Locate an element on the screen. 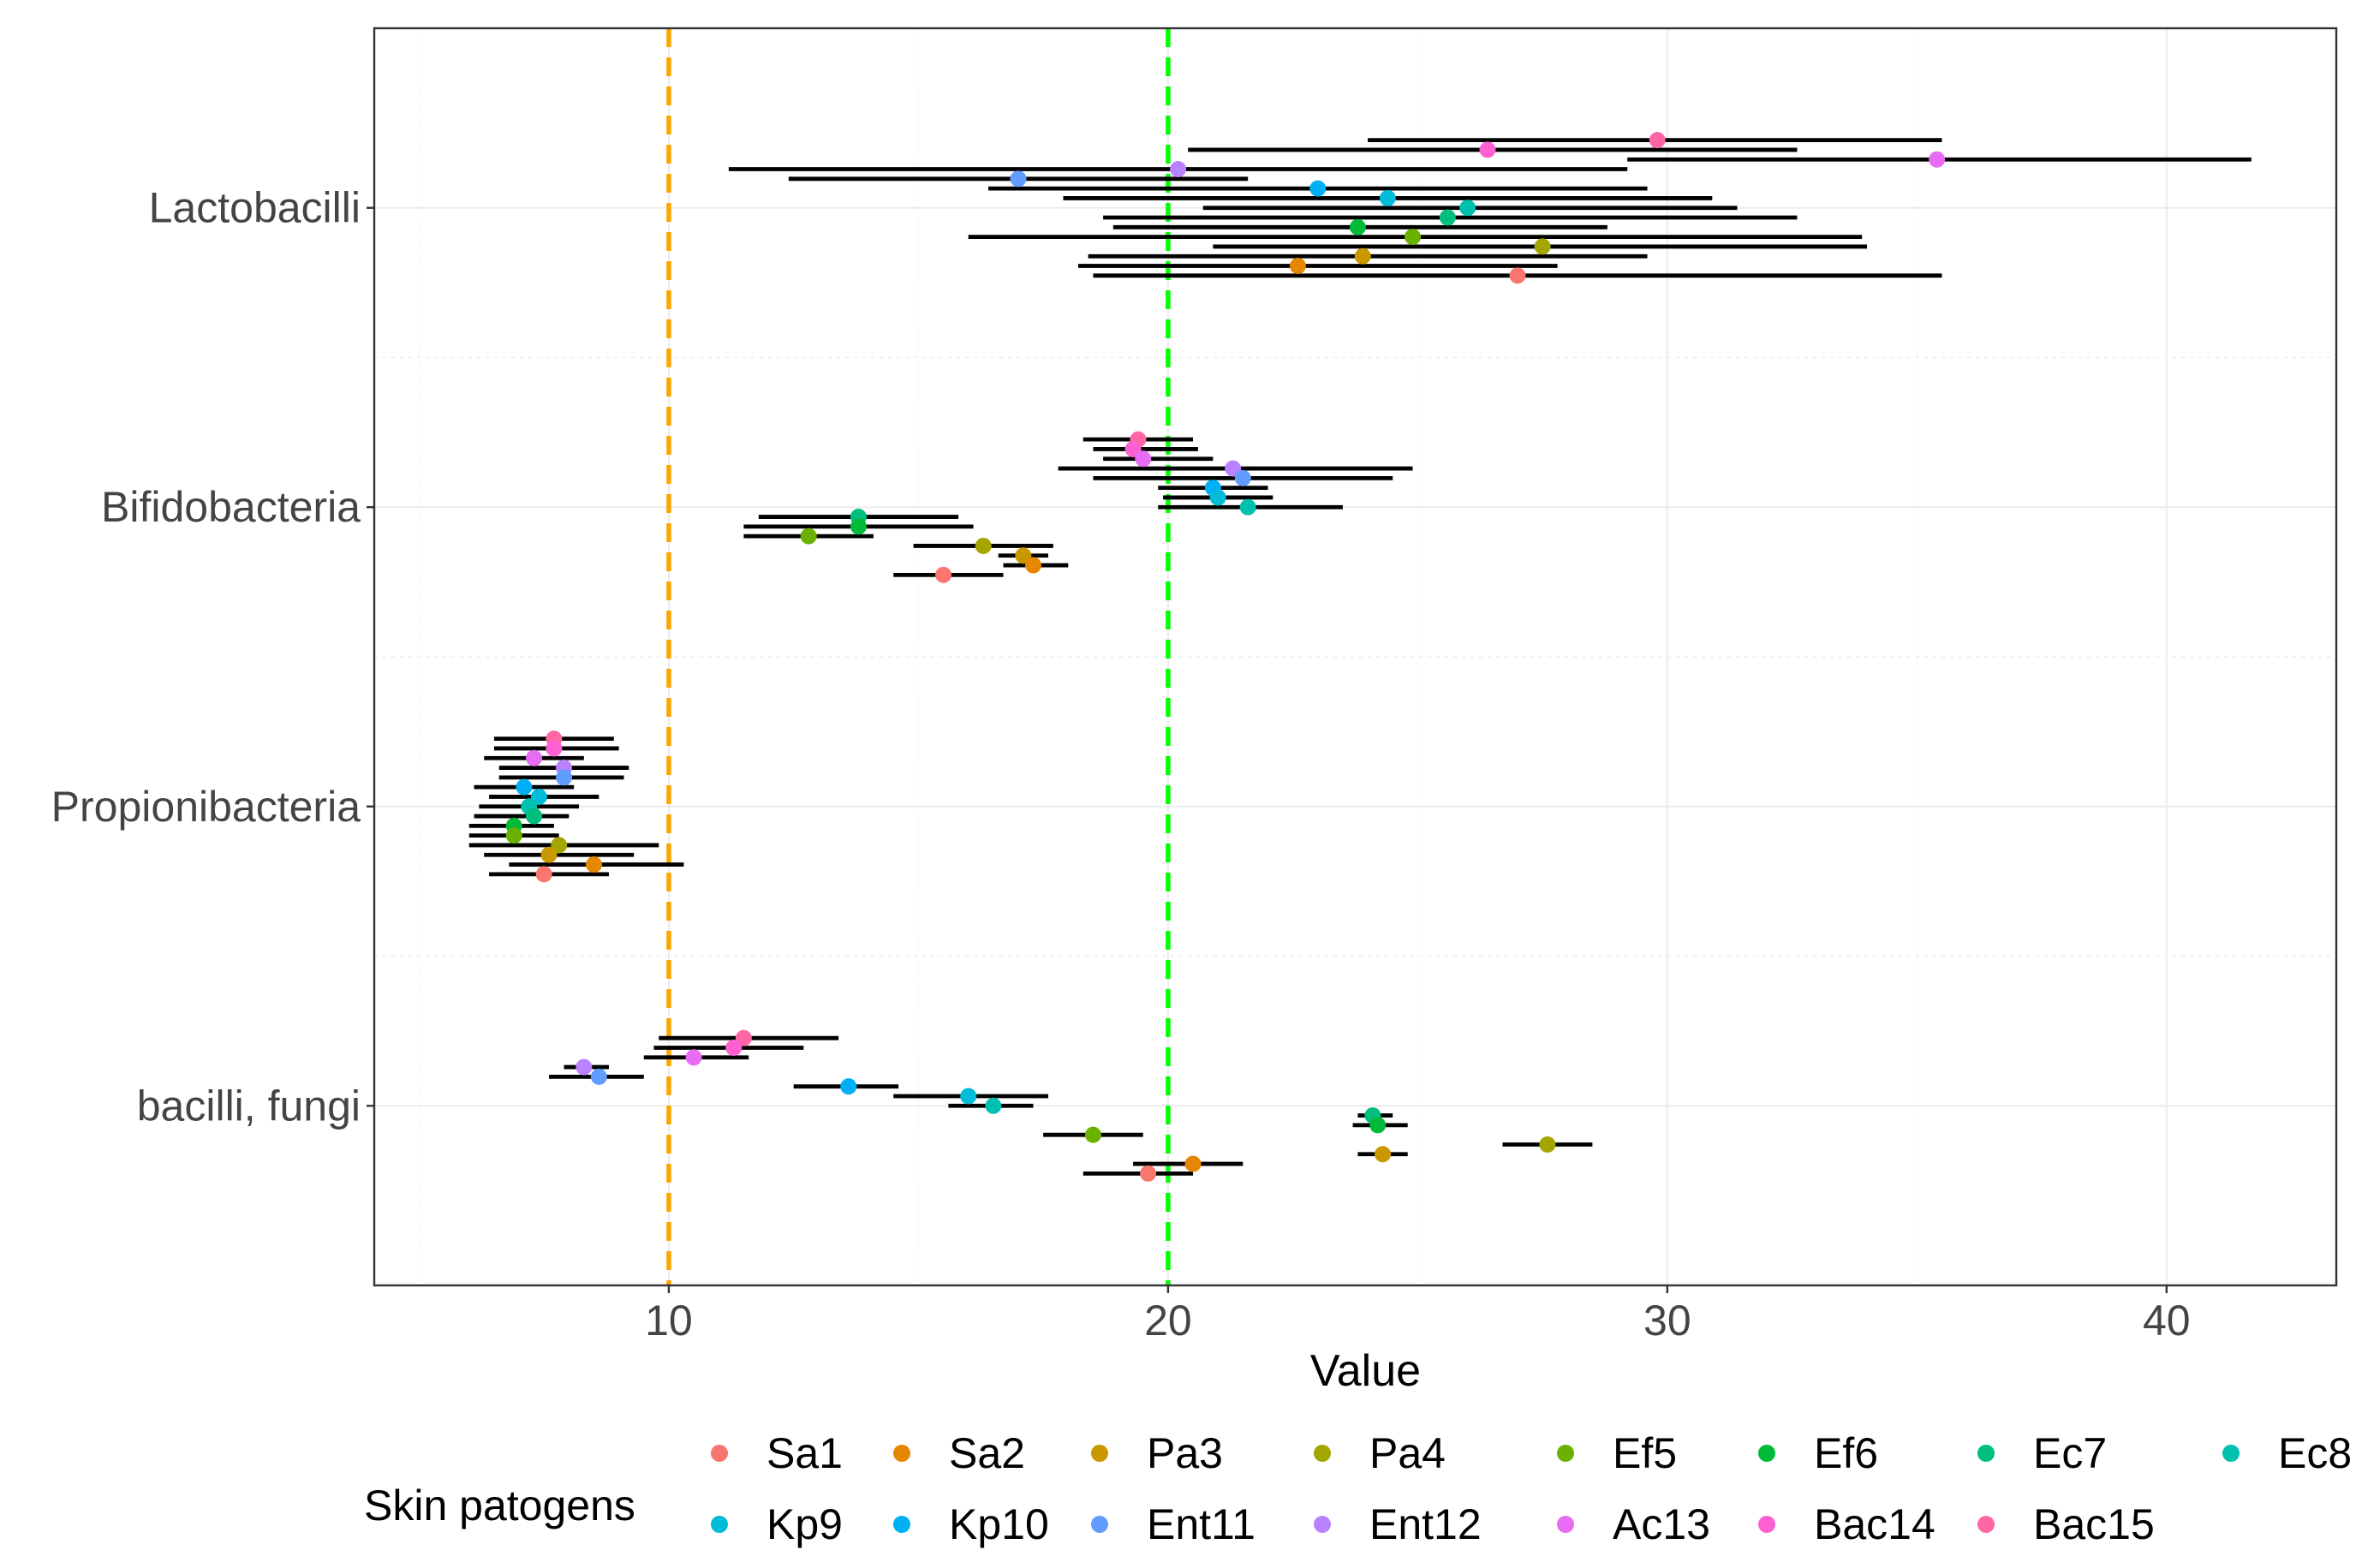 The width and height of the screenshot is (2356, 1568). legend-label: Sa1 is located at coordinates (804, 1453).